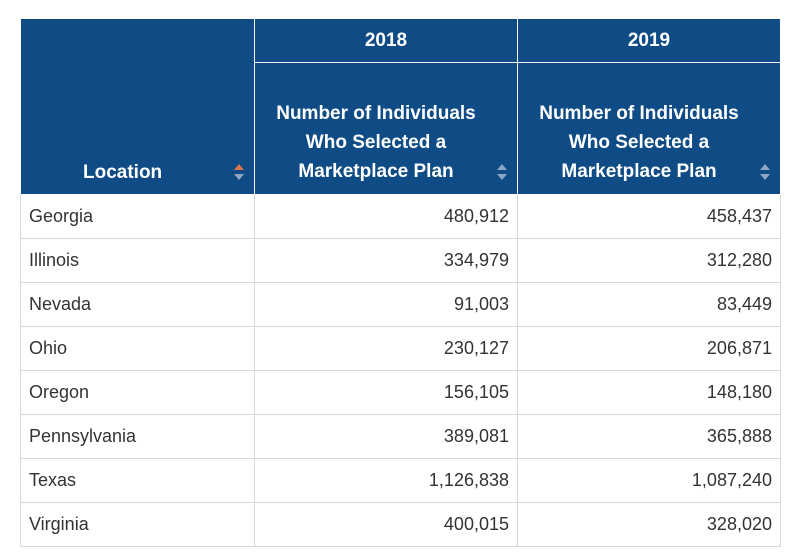 This screenshot has width=800, height=558. Describe the element at coordinates (386, 348) in the screenshot. I see `value-2018-cell: 230,127` at that location.